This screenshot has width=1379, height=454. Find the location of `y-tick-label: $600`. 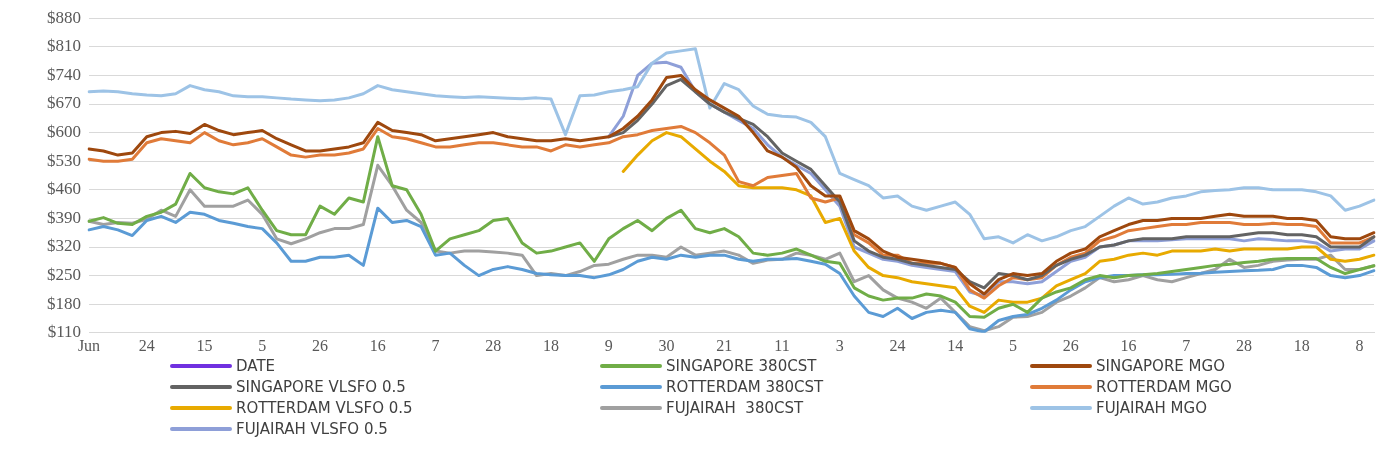

y-tick-label: $600 is located at coordinates (64, 132).